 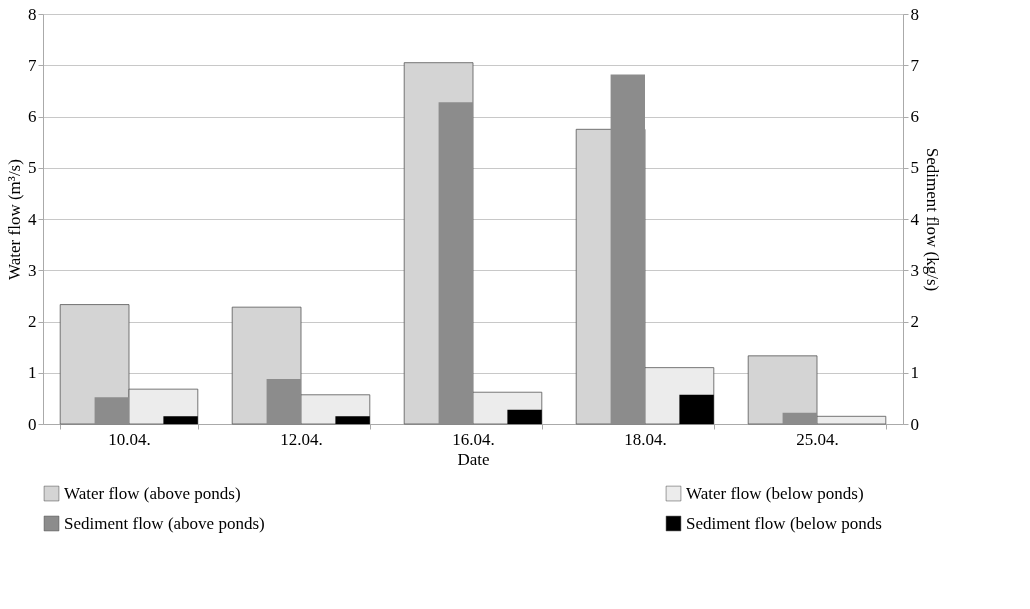 What do you see at coordinates (817, 439) in the screenshot?
I see `x-tick-label: 25.04.` at bounding box center [817, 439].